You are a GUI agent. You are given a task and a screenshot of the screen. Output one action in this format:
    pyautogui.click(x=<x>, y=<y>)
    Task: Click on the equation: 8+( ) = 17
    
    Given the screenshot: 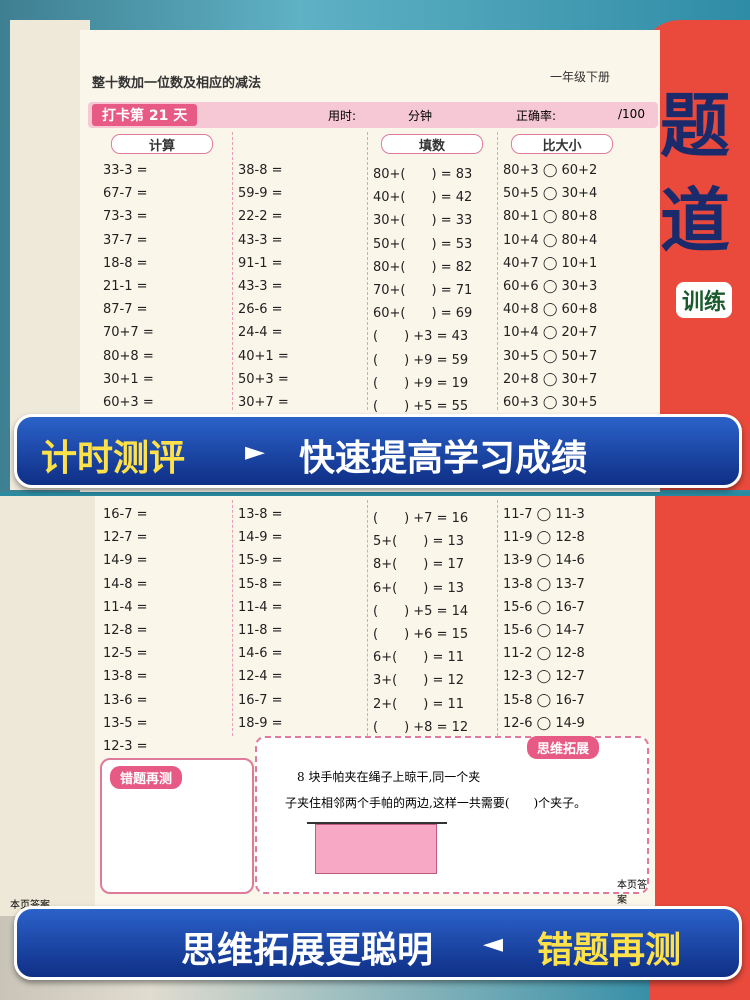 What is the action you would take?
    pyautogui.click(x=419, y=565)
    